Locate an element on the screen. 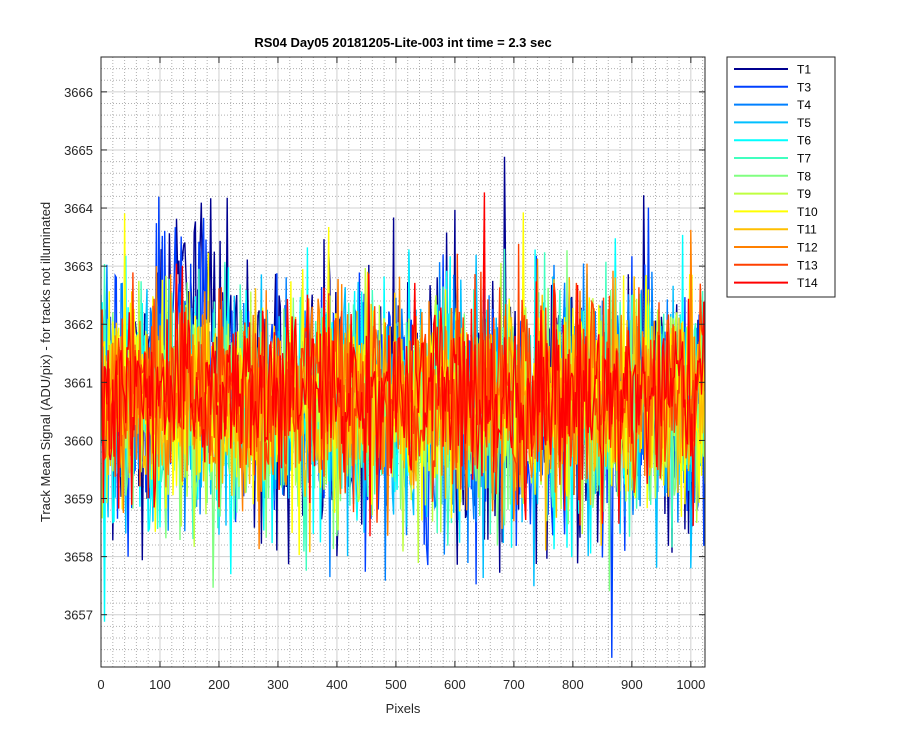 The width and height of the screenshot is (900, 750). x-tick-label: 100 is located at coordinates (160, 684).